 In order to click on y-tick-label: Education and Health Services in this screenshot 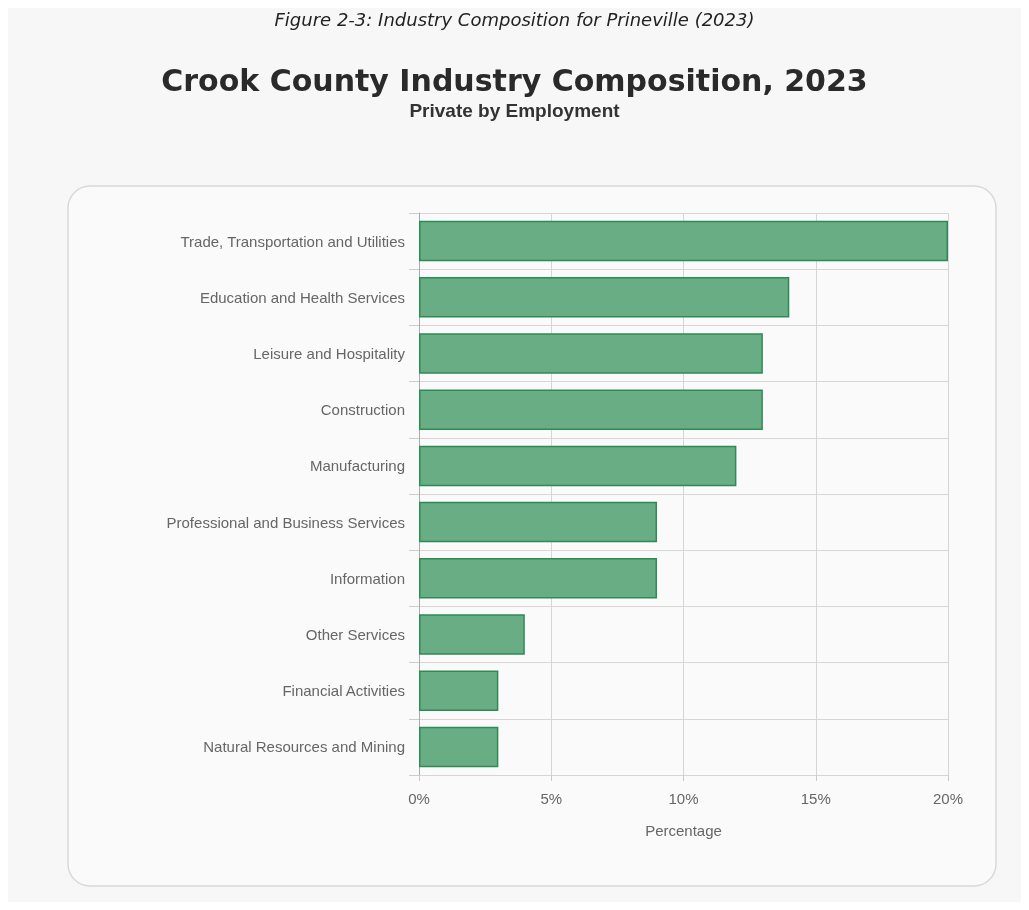, I will do `click(302, 297)`.